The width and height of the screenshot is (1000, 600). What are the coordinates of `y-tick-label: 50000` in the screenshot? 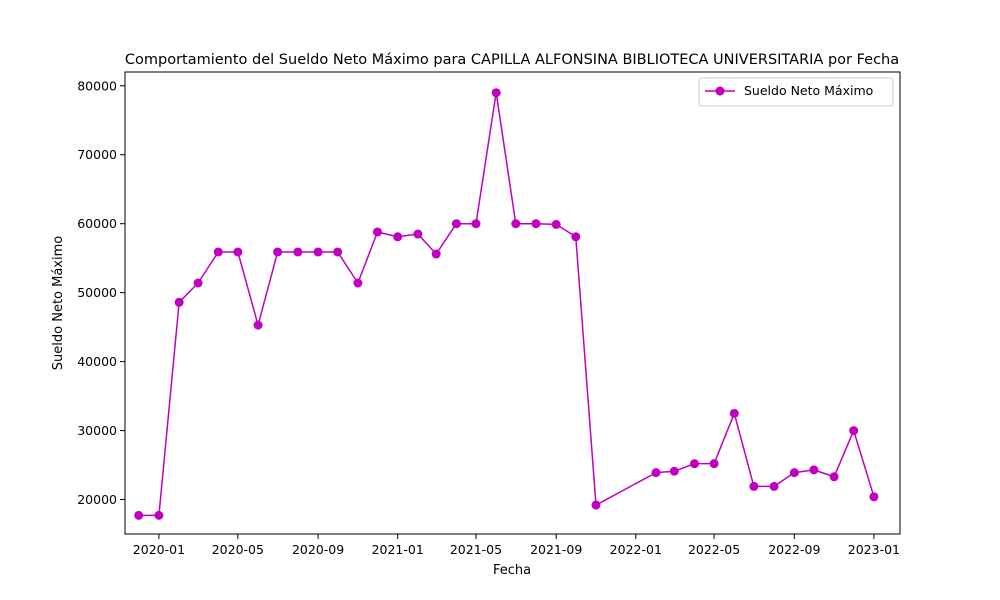 It's located at (97, 292).